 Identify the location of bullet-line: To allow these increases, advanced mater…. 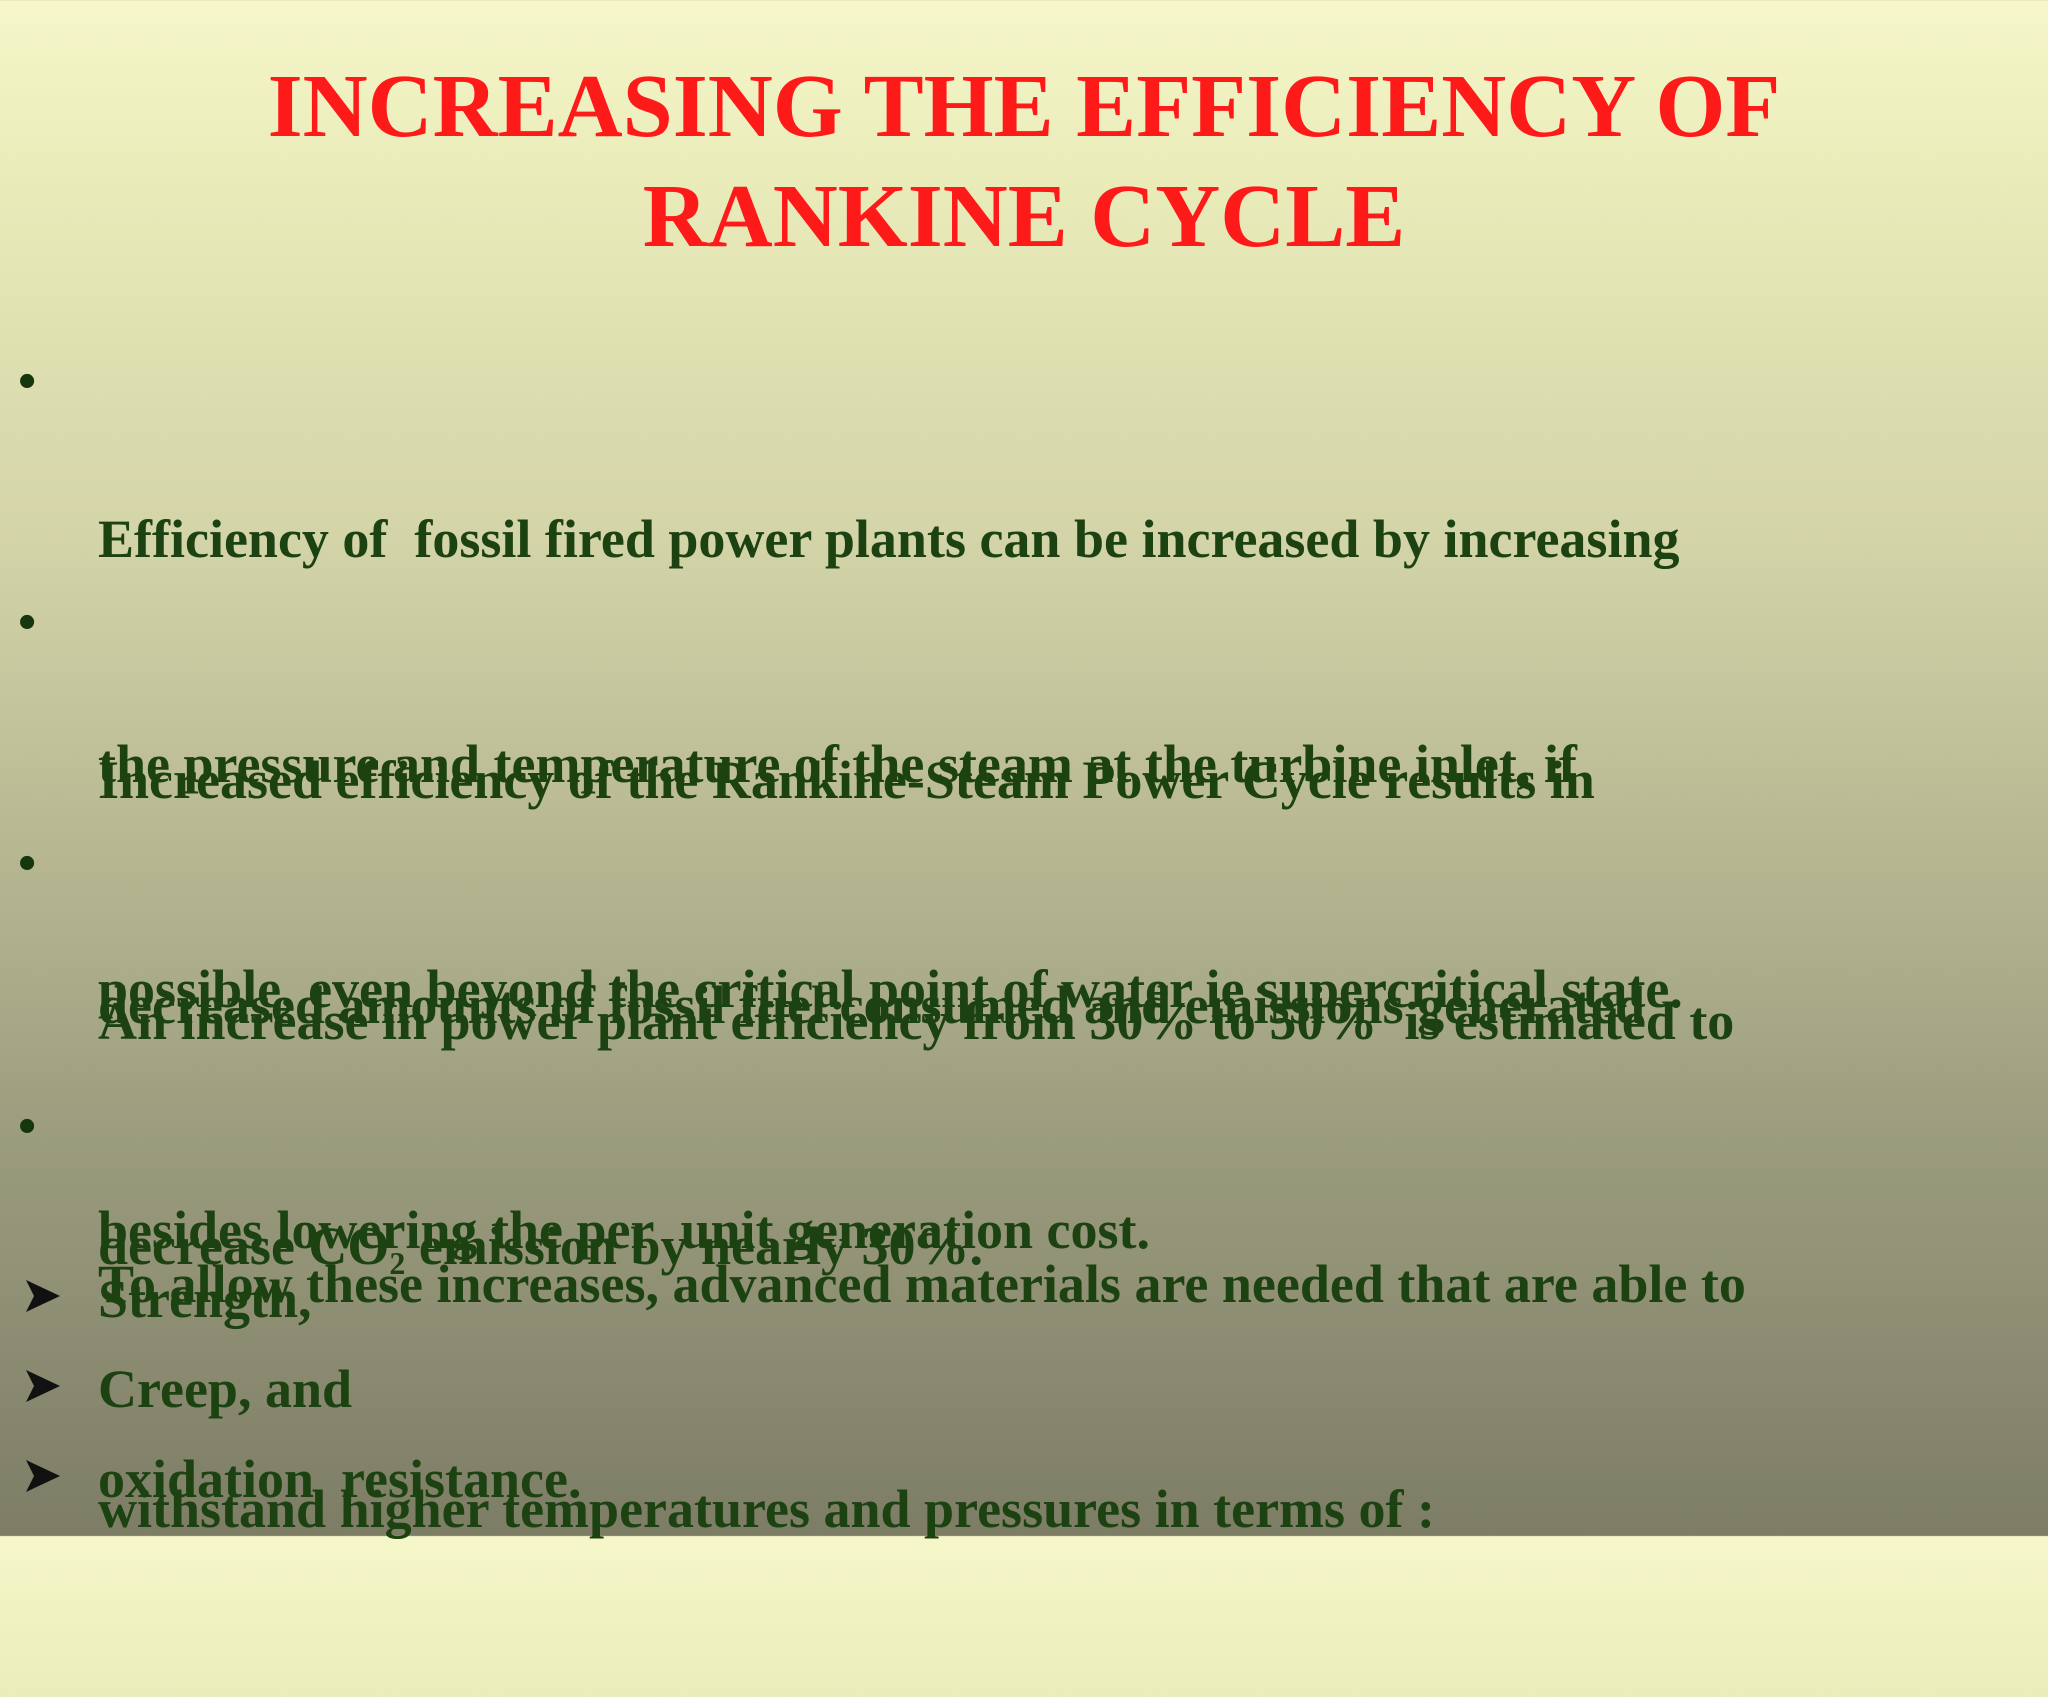
(922, 1284).